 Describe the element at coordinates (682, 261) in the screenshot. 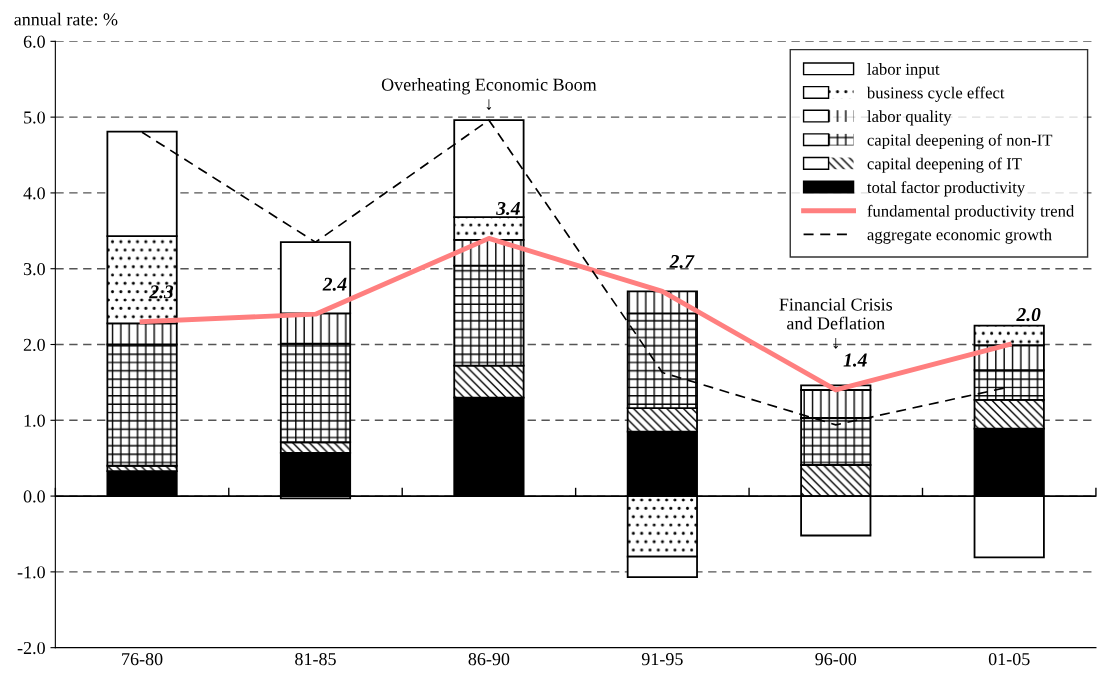

I see `data-label: 2.7` at that location.